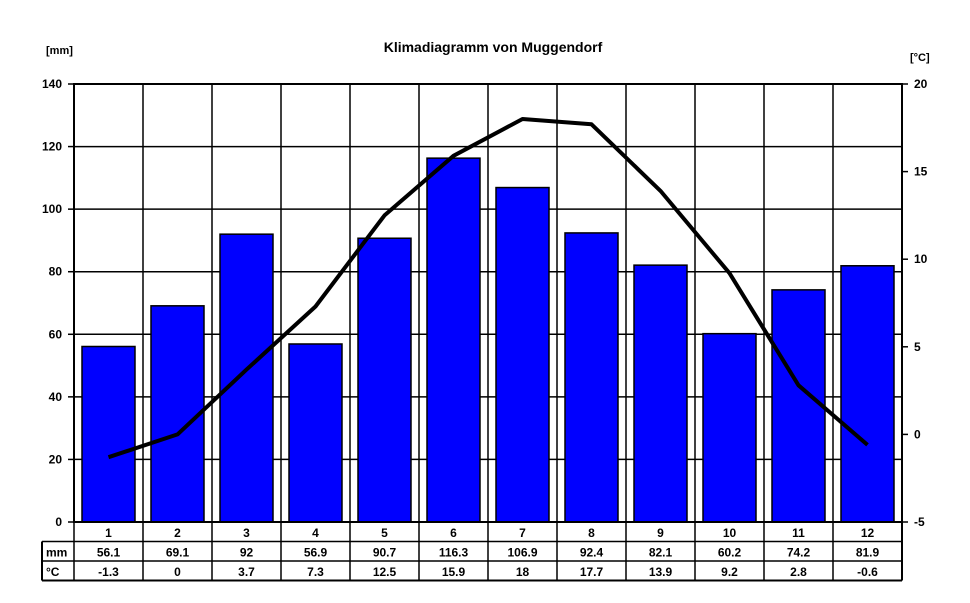  I want to click on table-cell-temp: 7.3, so click(315, 572).